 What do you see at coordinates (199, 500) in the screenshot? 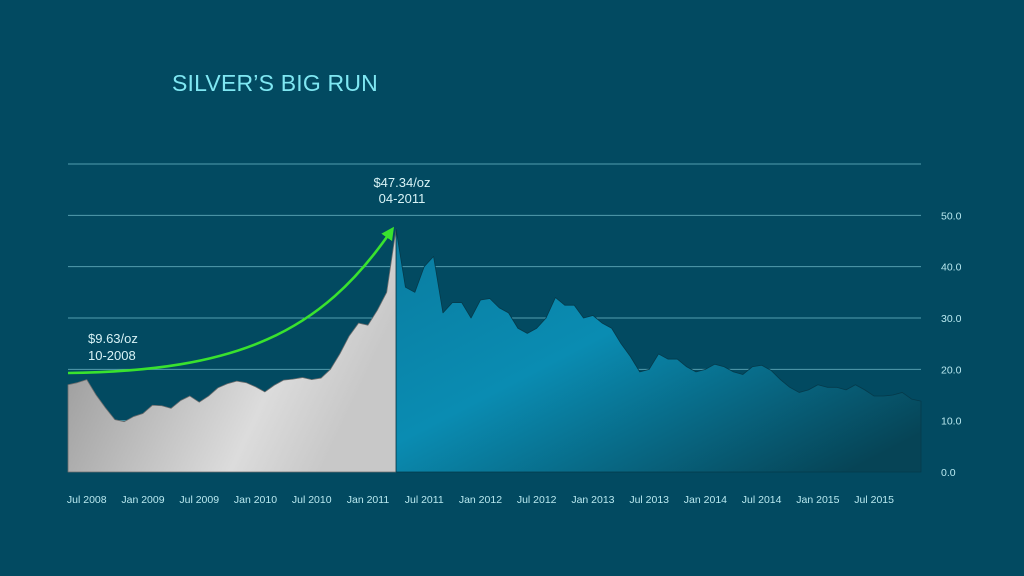
I see `x-tick-label: Jul 2009` at bounding box center [199, 500].